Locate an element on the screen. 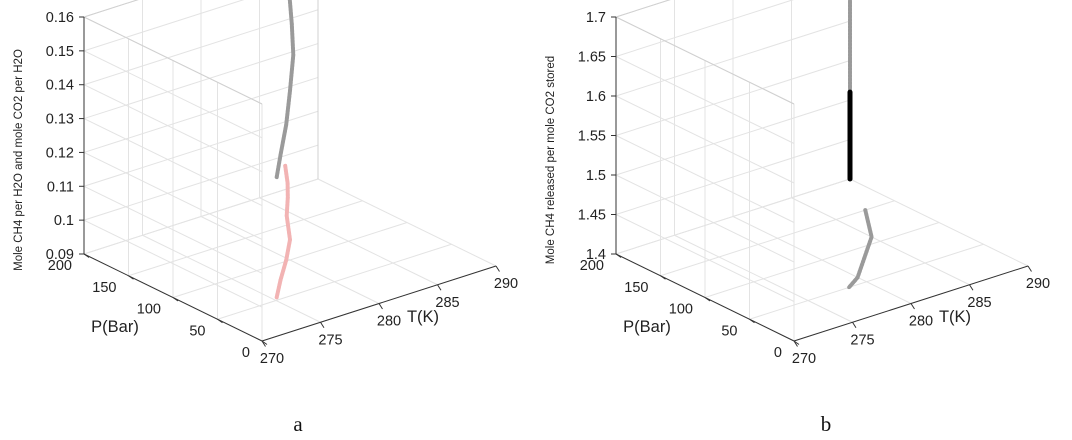 This screenshot has height=440, width=1072. z-tick-label: 1.45 is located at coordinates (592, 216).